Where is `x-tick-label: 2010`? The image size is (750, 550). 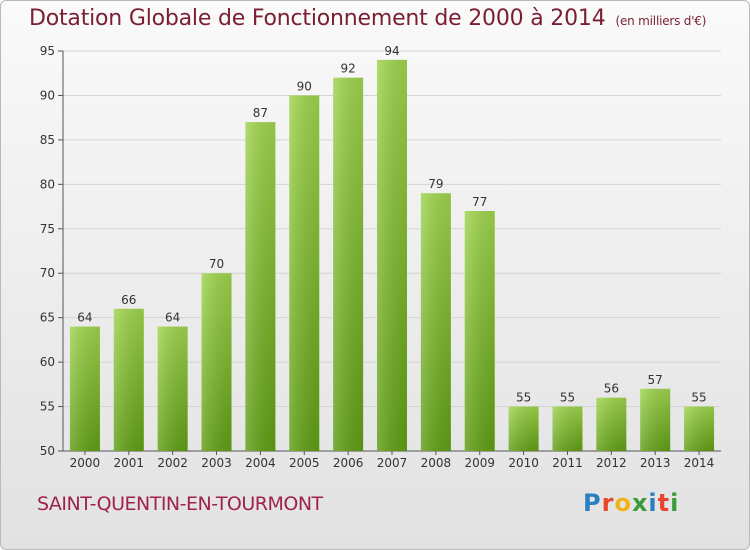
x-tick-label: 2010 is located at coordinates (523, 463).